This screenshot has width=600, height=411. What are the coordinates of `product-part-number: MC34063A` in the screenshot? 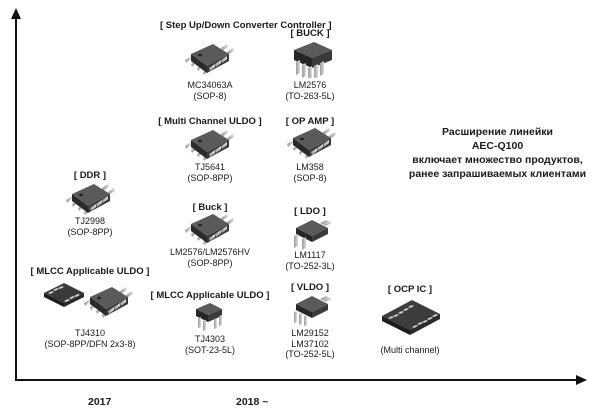 It's located at (210, 85).